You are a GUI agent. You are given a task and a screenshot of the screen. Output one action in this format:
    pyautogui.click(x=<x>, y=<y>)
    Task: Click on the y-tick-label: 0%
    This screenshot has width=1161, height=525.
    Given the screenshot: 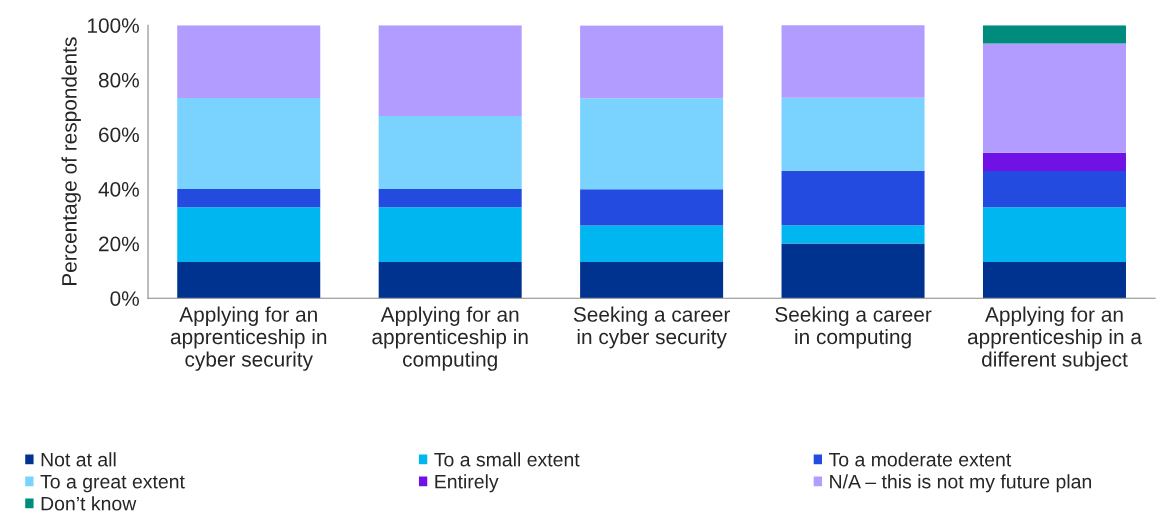 What is the action you would take?
    pyautogui.click(x=124, y=298)
    